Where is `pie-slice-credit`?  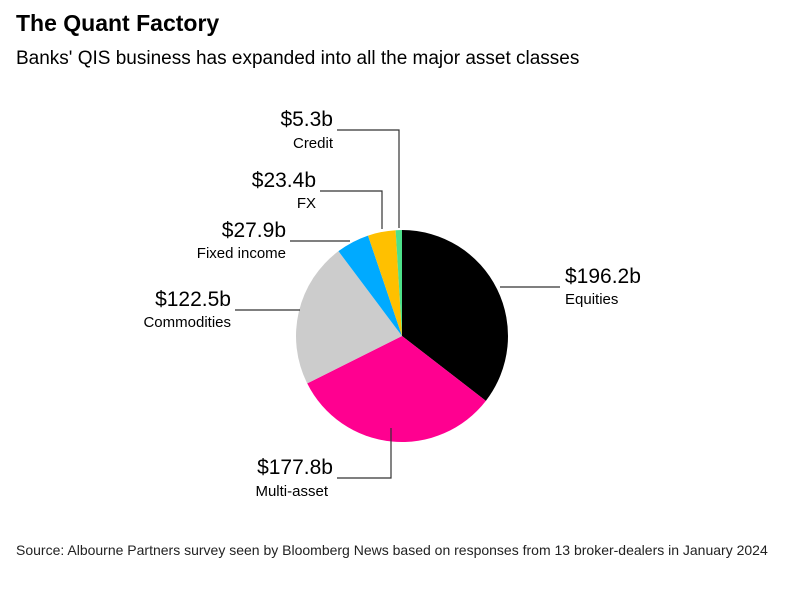 pie-slice-credit is located at coordinates (398, 283).